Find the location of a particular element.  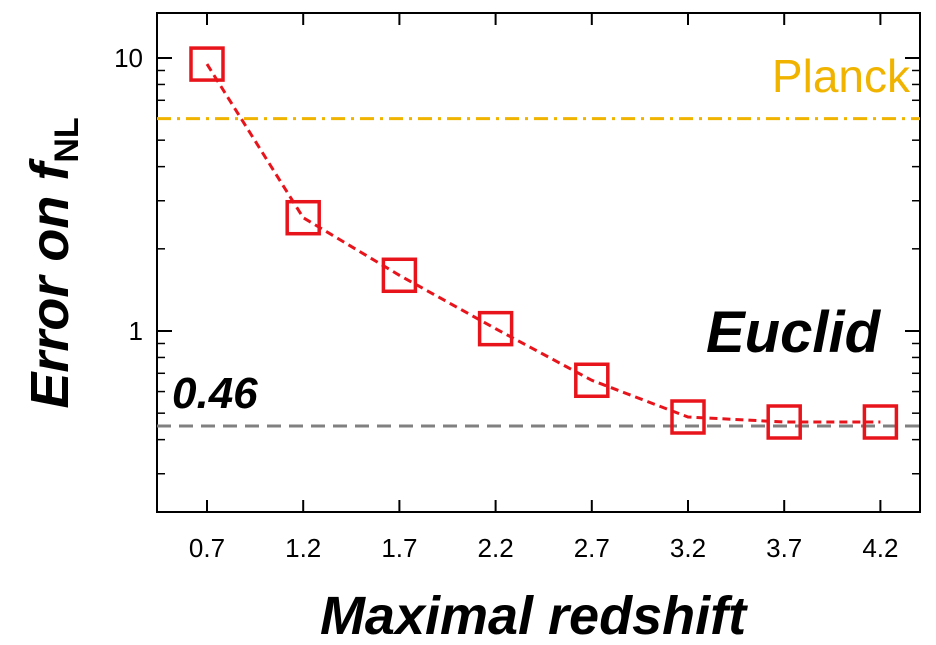

y-axis-label-f: f is located at coordinates (50, 169).